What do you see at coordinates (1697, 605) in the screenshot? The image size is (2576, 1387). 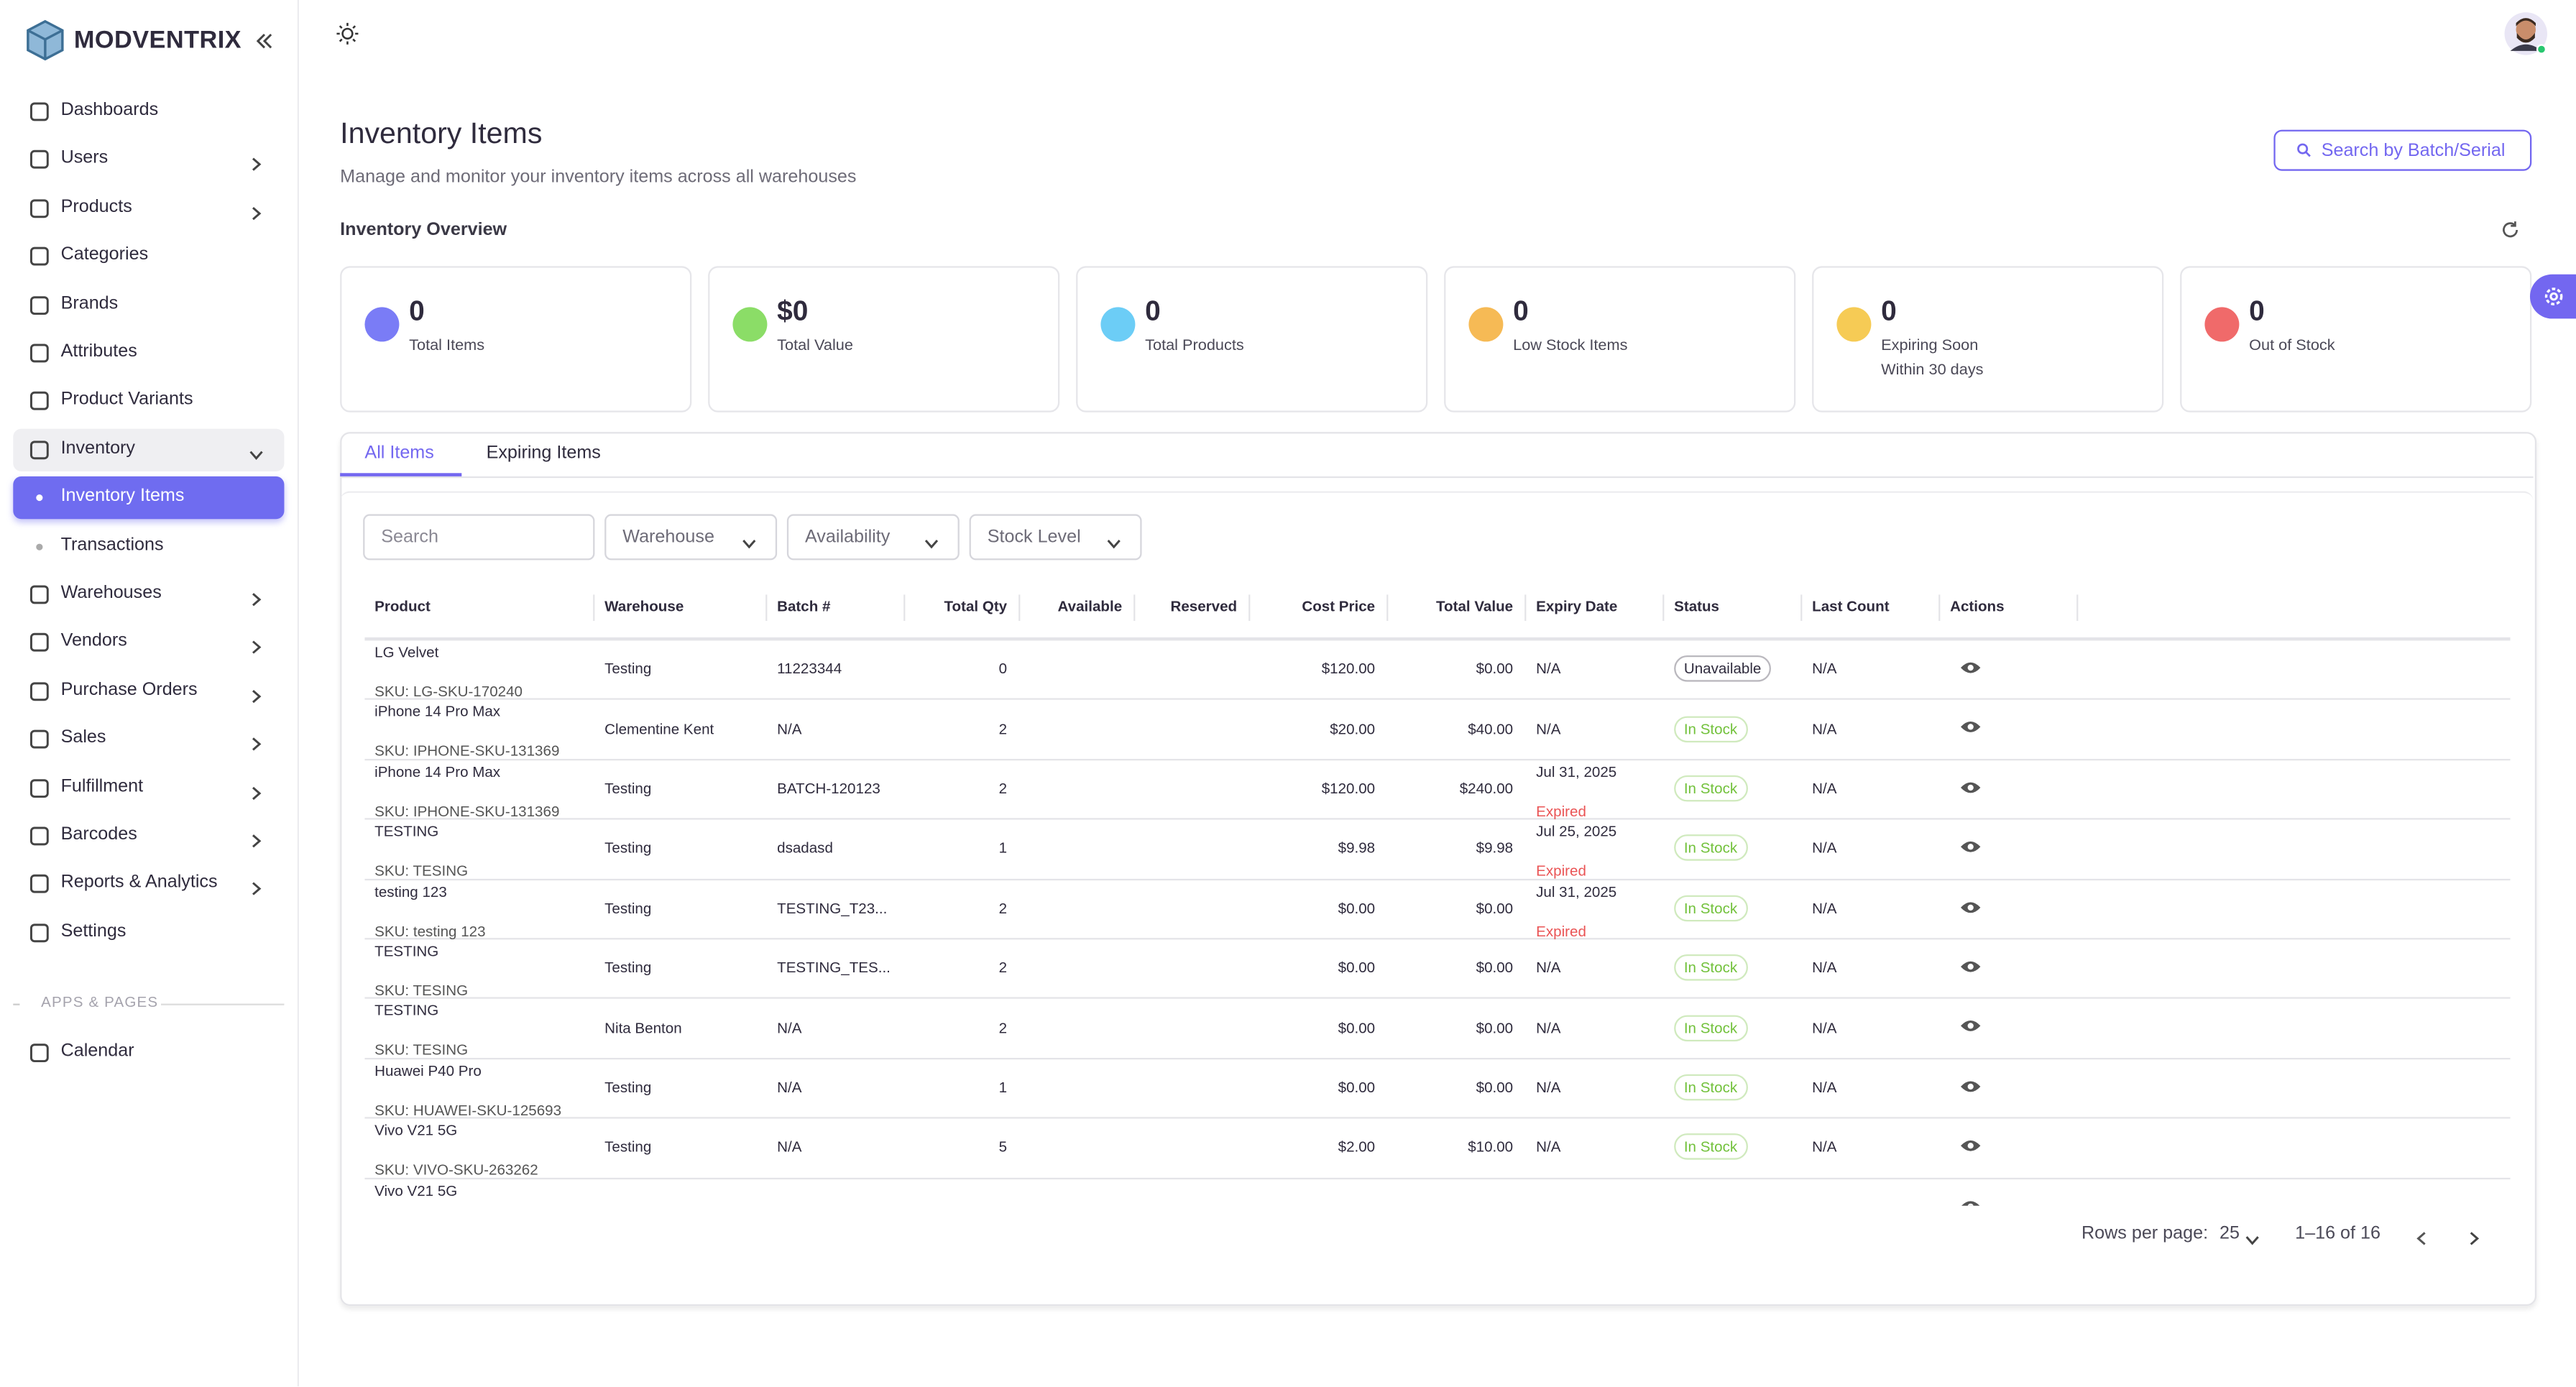 I see `column-header: Status` at bounding box center [1697, 605].